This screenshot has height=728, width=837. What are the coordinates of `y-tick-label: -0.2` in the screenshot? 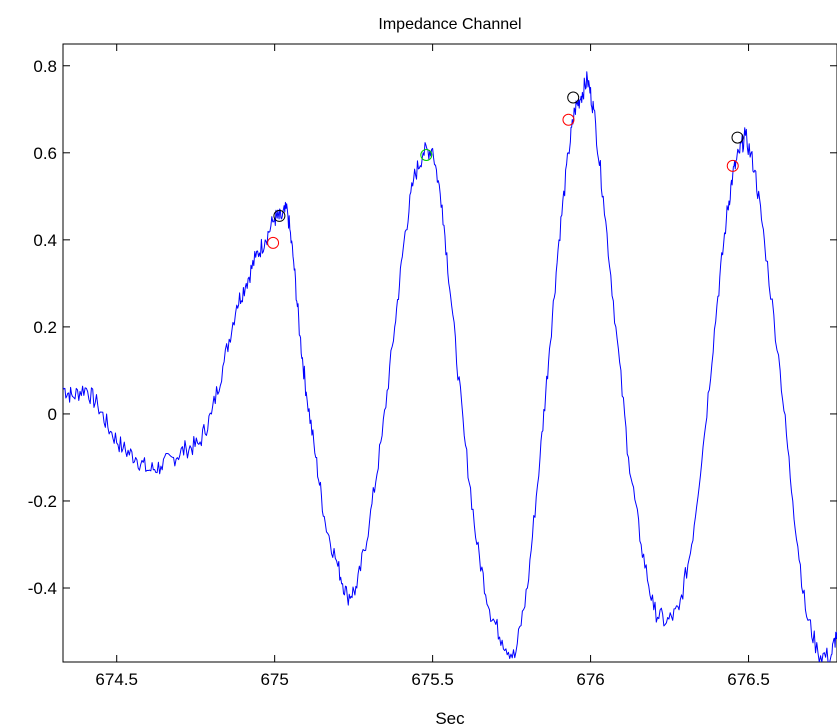 It's located at (42, 501).